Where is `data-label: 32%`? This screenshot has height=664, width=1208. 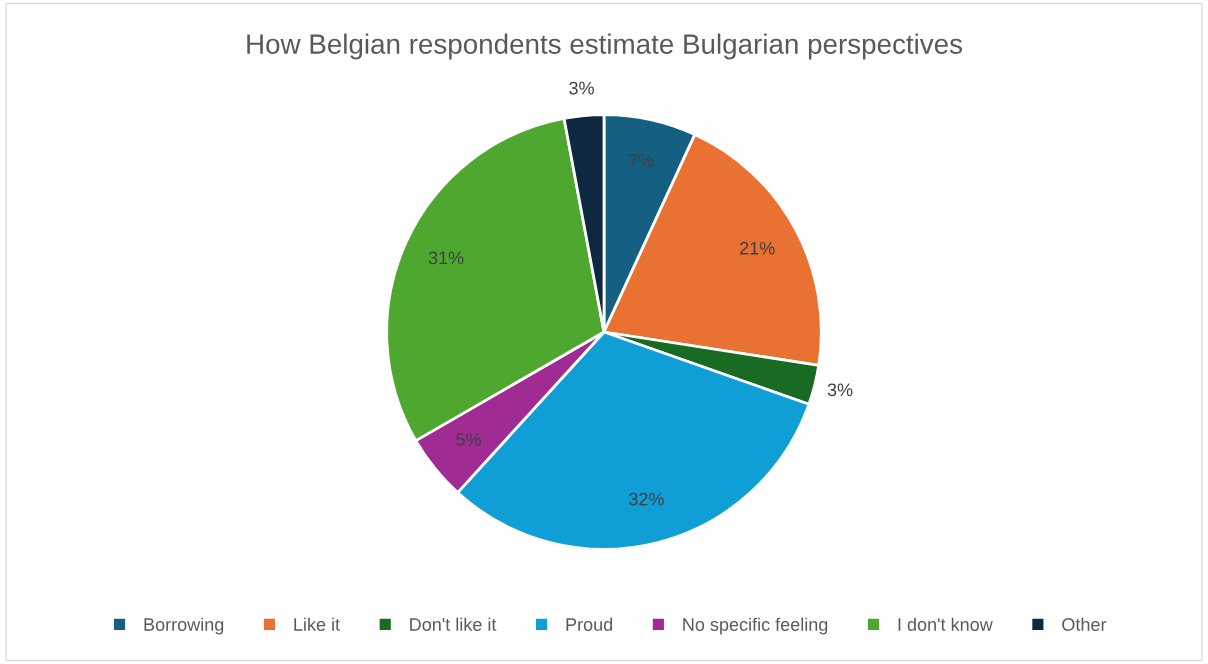 data-label: 32% is located at coordinates (646, 499).